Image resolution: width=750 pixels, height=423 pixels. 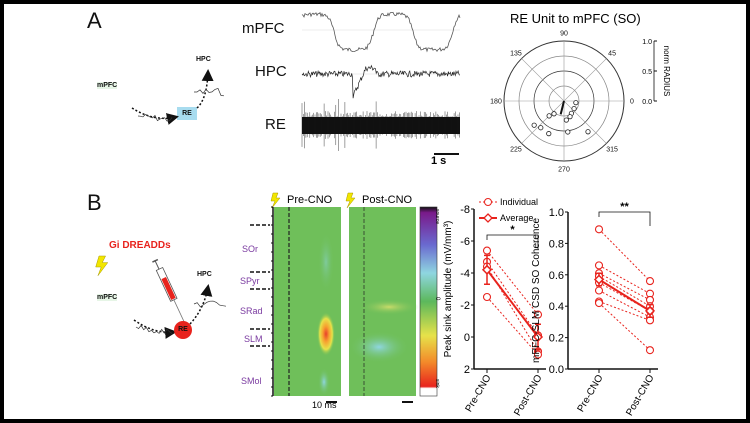 What do you see at coordinates (326, 334) in the screenshot?
I see `heatmap-sink-spot` at bounding box center [326, 334].